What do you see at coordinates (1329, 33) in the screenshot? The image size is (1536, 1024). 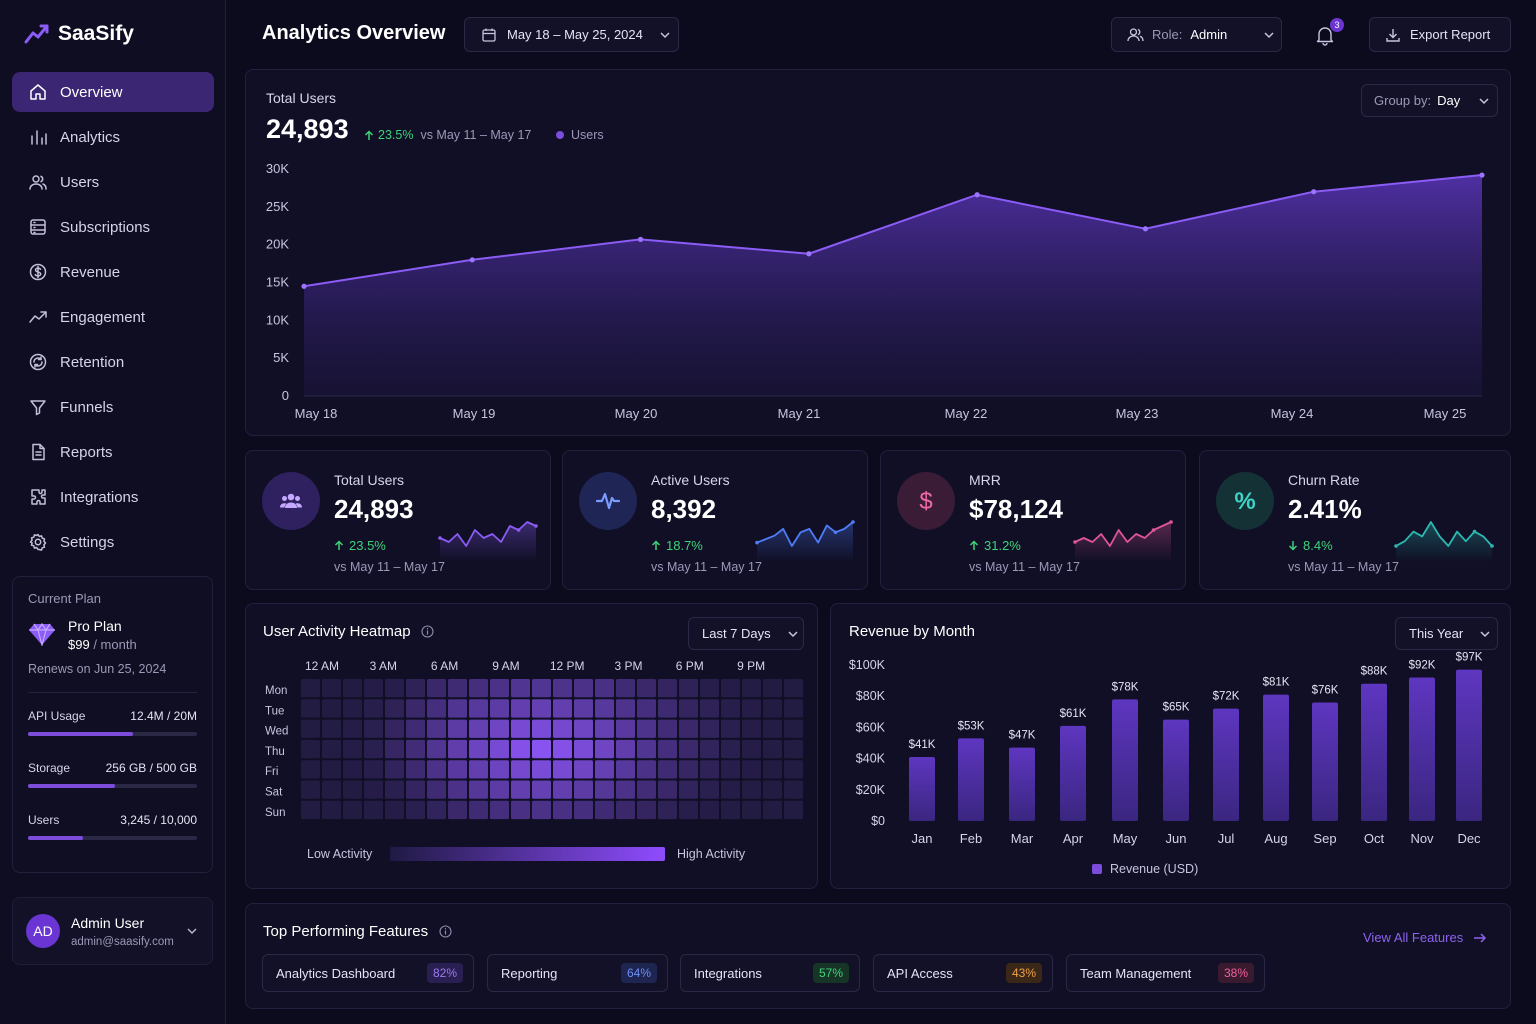 I see `notifications-button: 3` at bounding box center [1329, 33].